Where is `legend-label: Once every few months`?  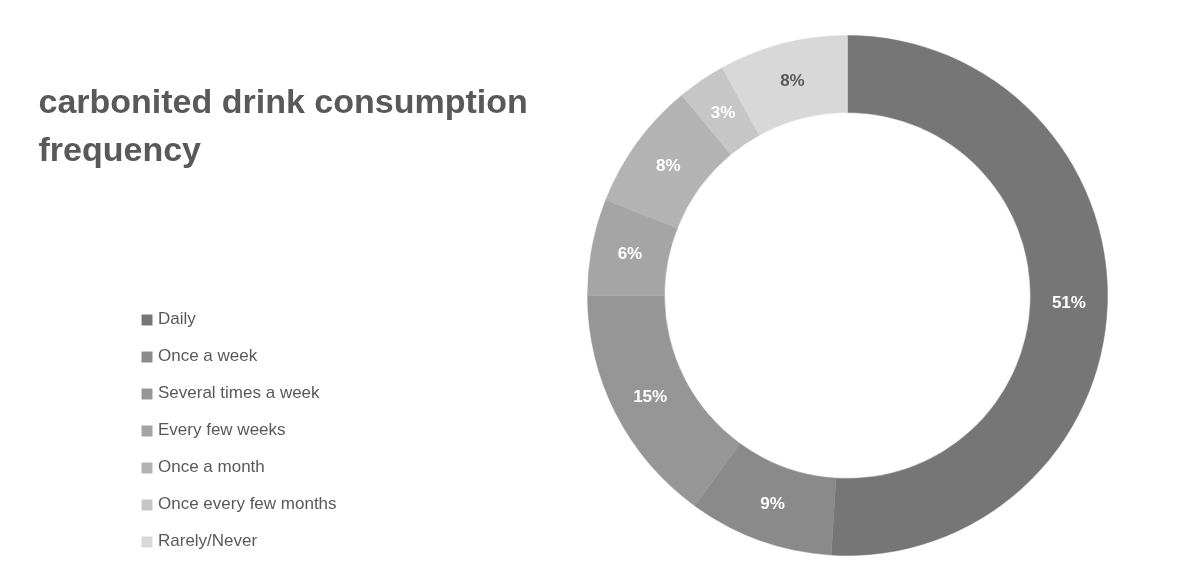 legend-label: Once every few months is located at coordinates (247, 504).